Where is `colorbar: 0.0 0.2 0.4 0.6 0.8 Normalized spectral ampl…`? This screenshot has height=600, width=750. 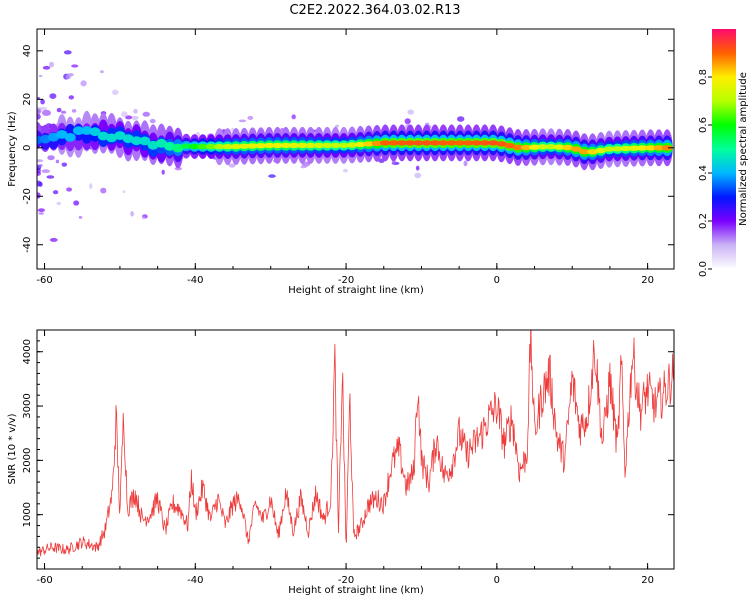 colorbar: 0.0 0.2 0.4 0.6 0.8 Normalized spectral ampl… is located at coordinates (723, 153).